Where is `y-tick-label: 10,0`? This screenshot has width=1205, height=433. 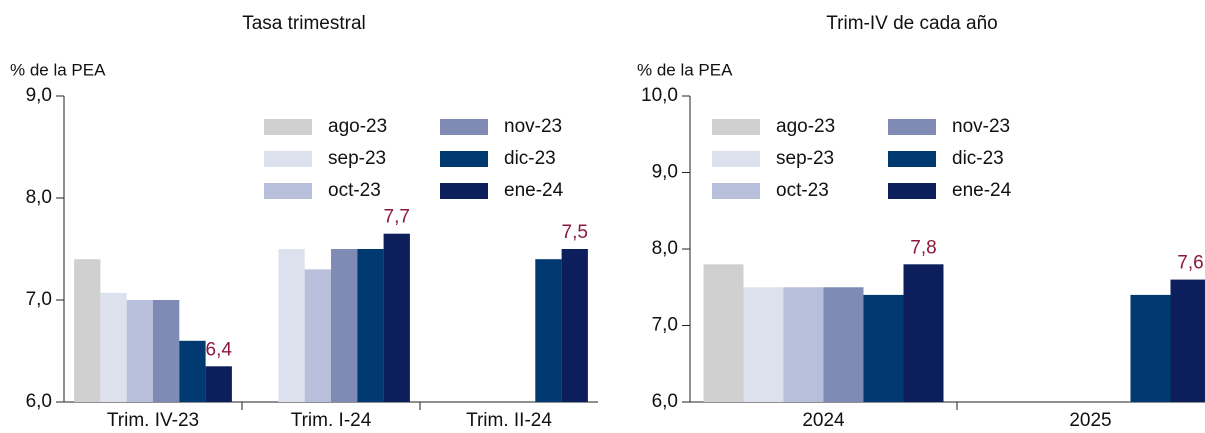
y-tick-label: 10,0 is located at coordinates (659, 95).